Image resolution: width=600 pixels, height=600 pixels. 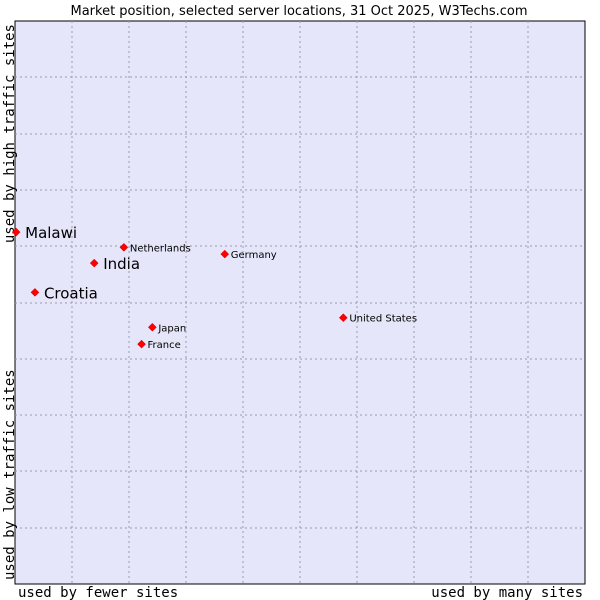 I want to click on point-marker-japan, so click(x=152, y=327).